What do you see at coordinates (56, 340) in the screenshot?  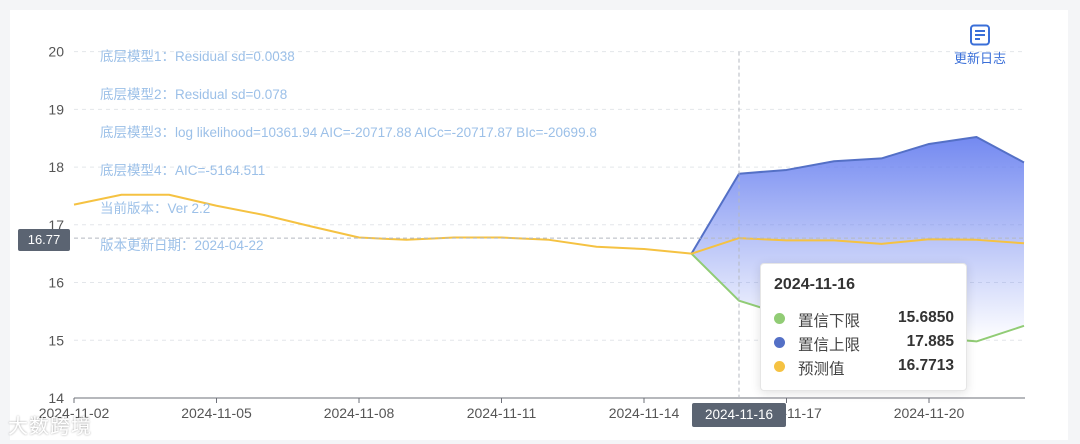 I see `y-tick-label: 15` at bounding box center [56, 340].